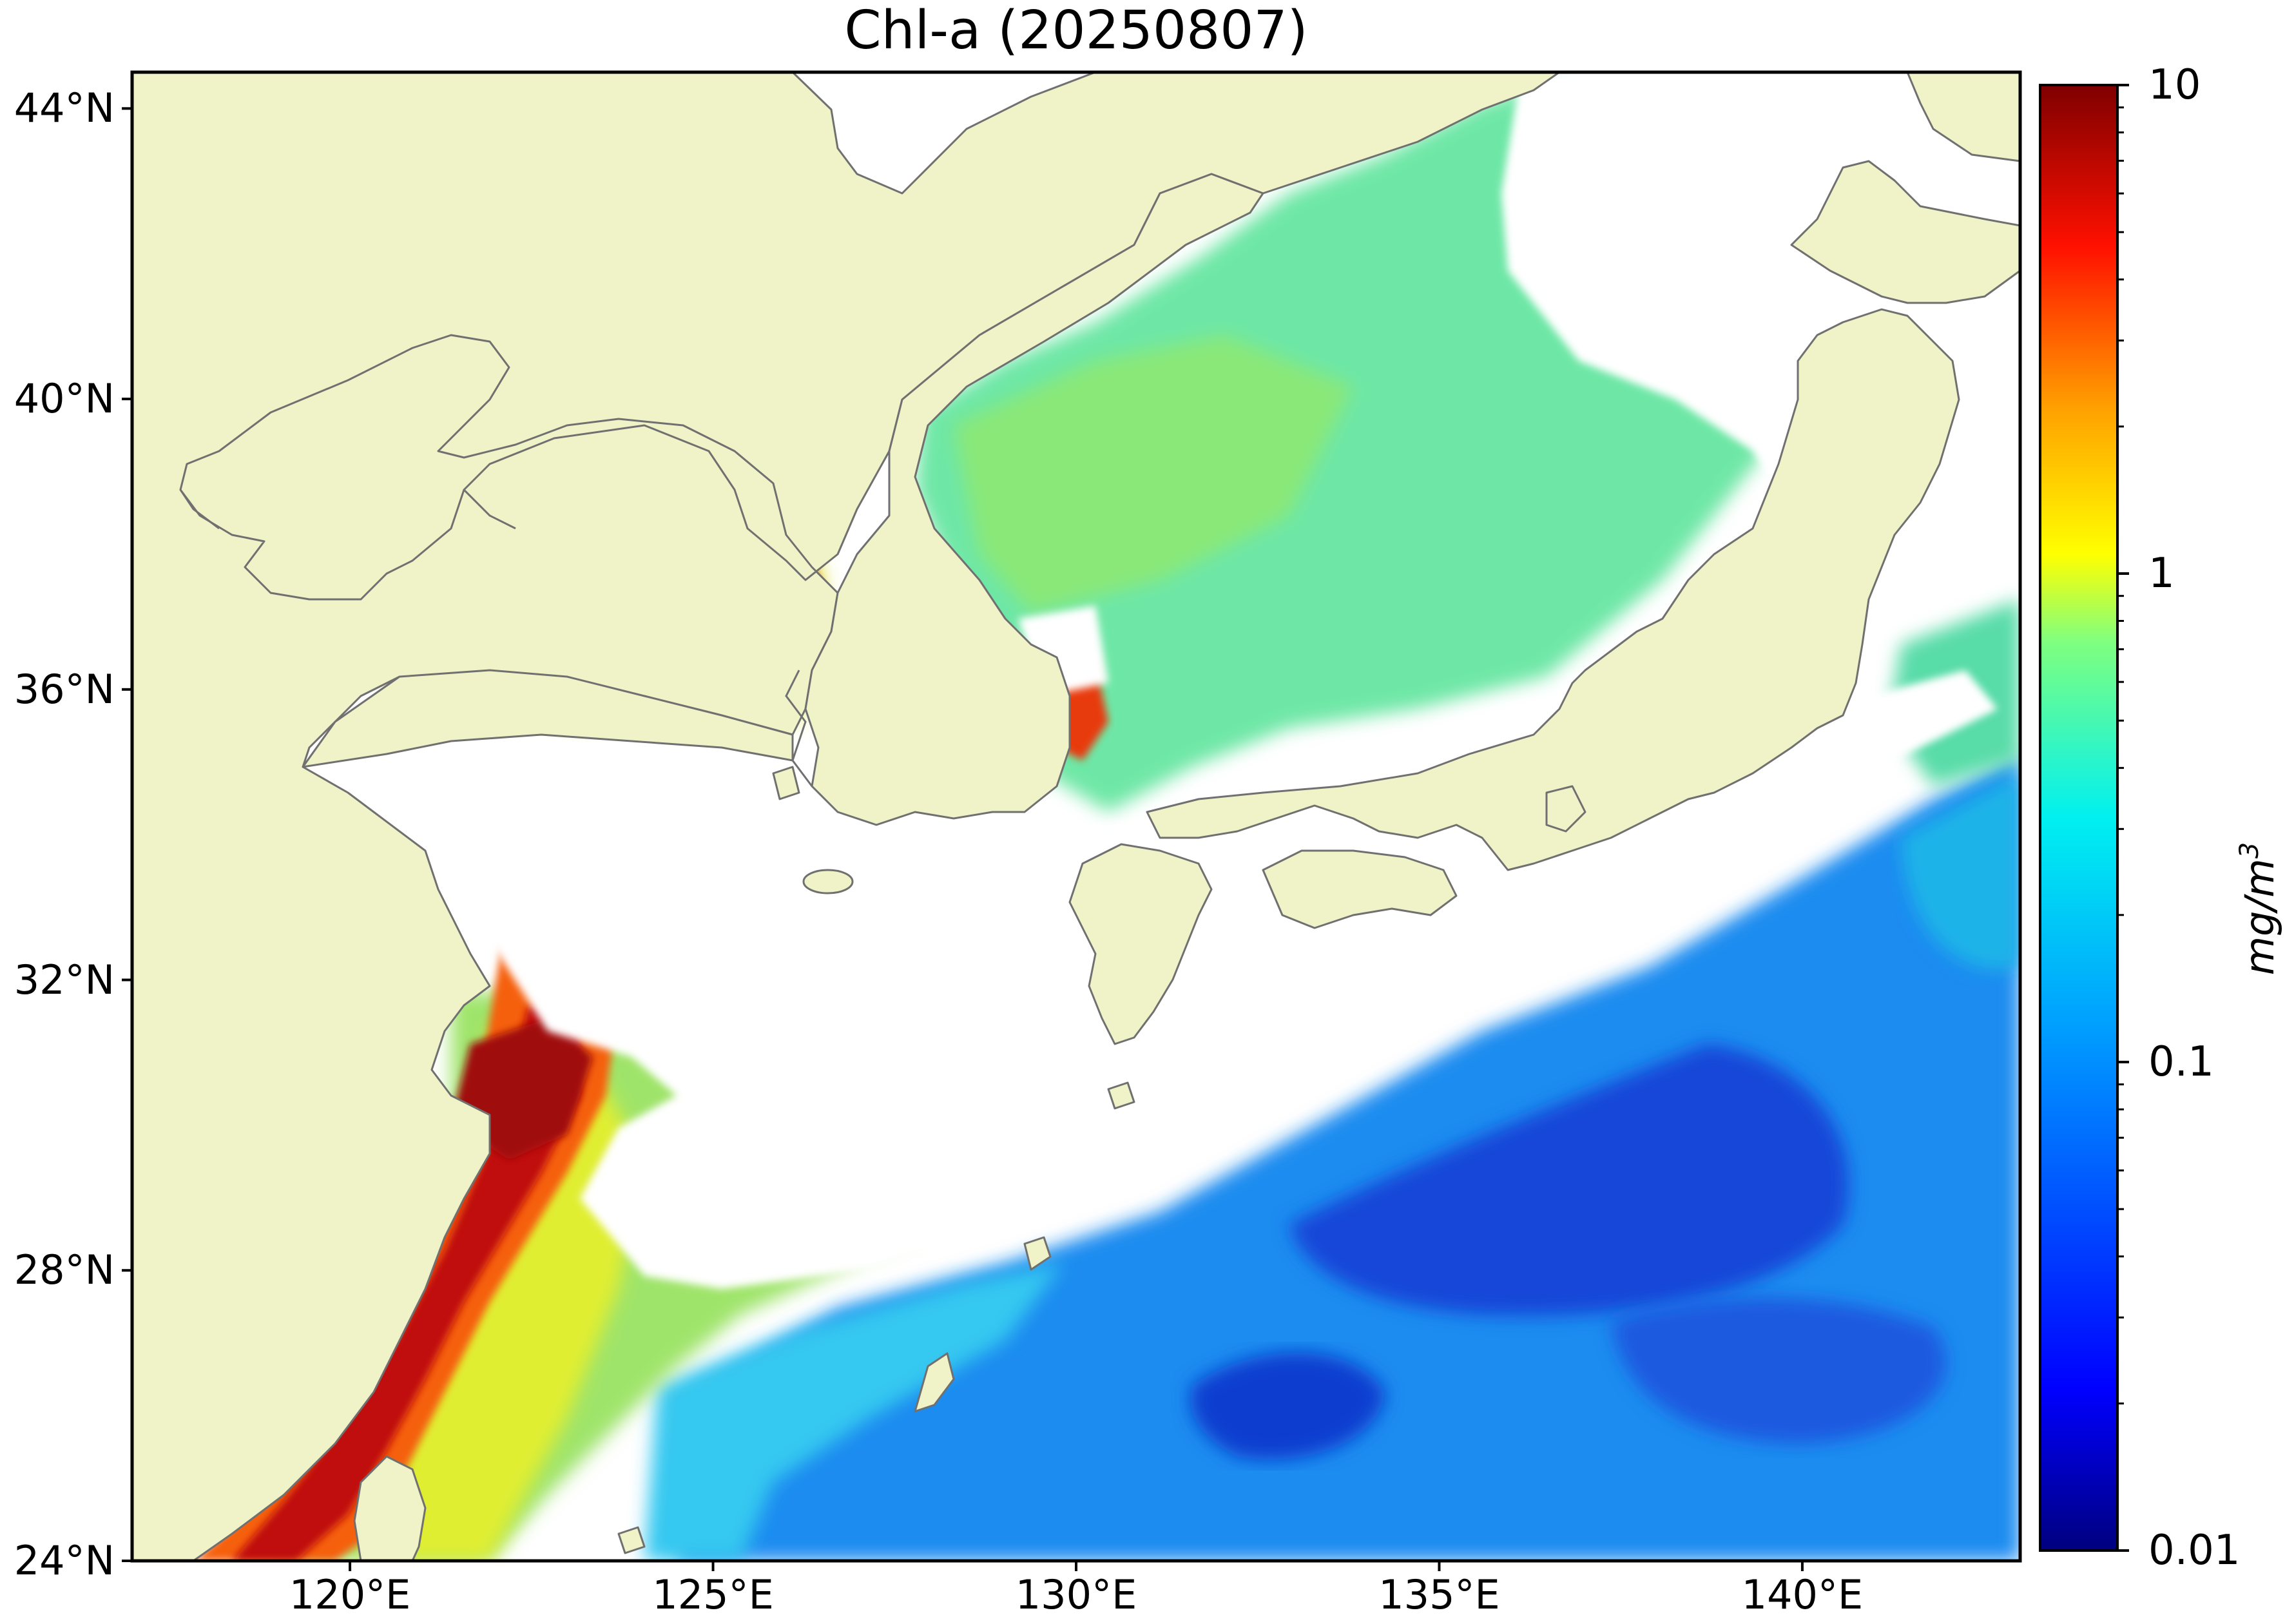  What do you see at coordinates (934, 1383) in the screenshot?
I see `land-okinawa` at bounding box center [934, 1383].